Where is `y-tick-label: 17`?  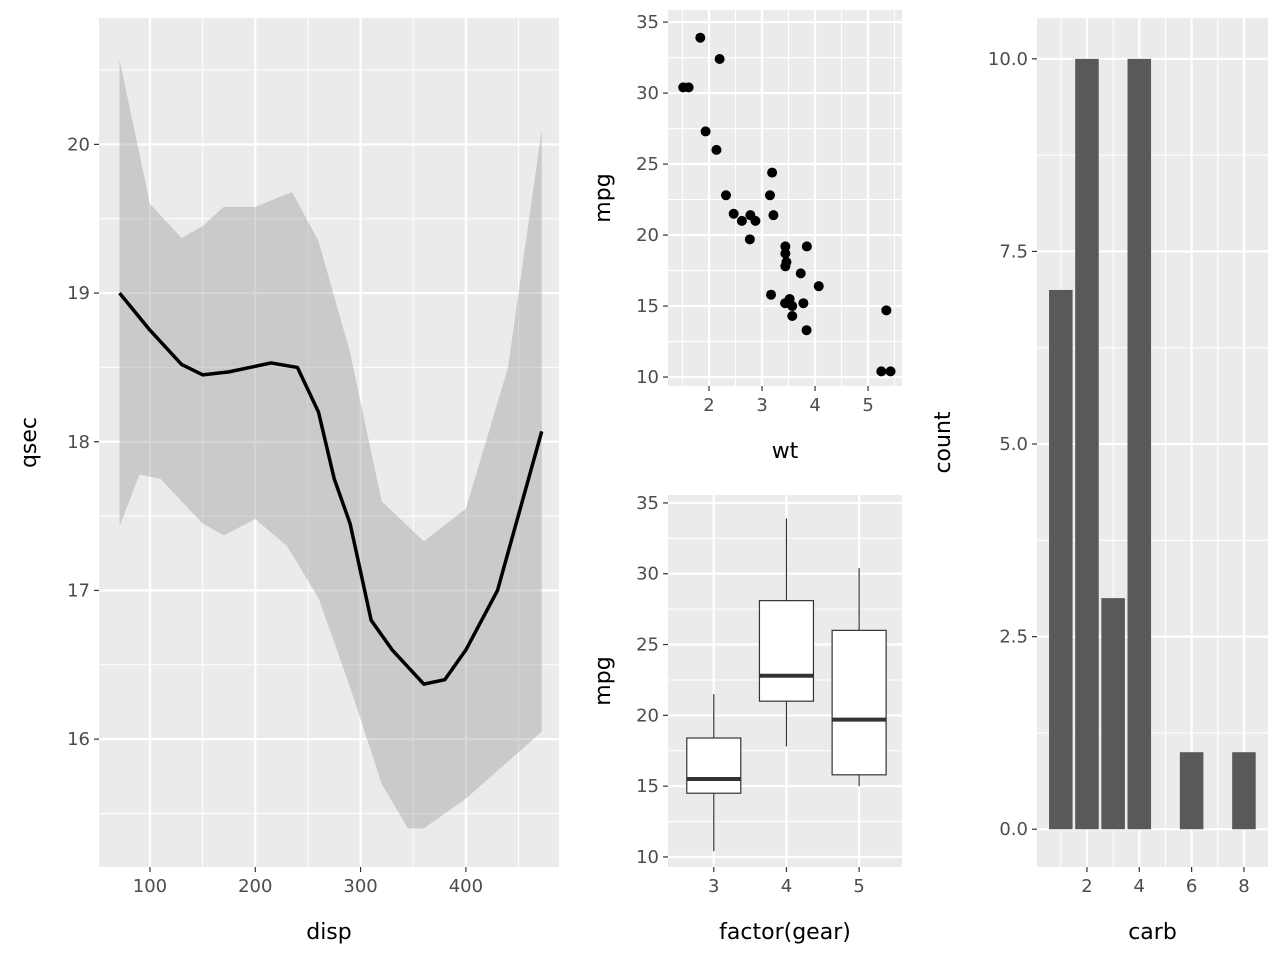
y-tick-label: 17 is located at coordinates (78, 590).